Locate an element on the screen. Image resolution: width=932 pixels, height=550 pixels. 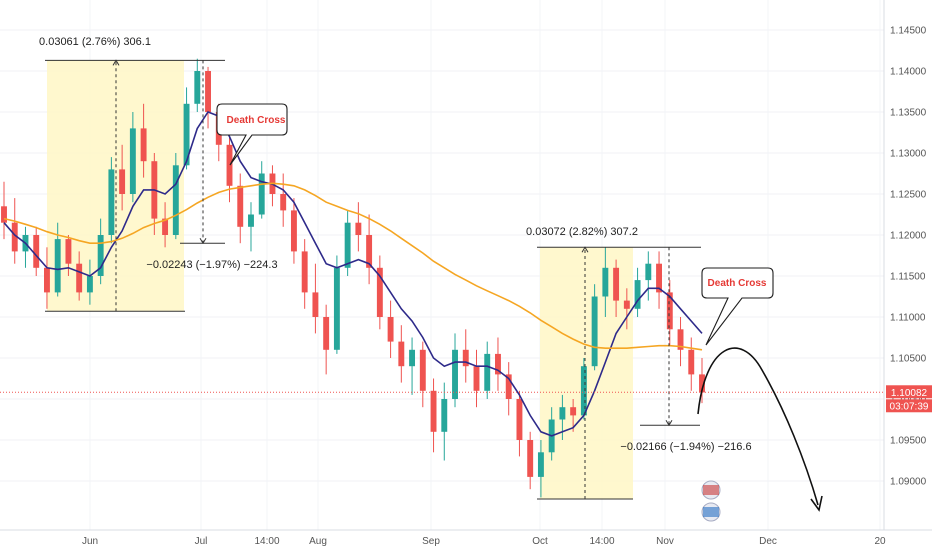
y-tick-label: 1.13500 is located at coordinates (908, 113).